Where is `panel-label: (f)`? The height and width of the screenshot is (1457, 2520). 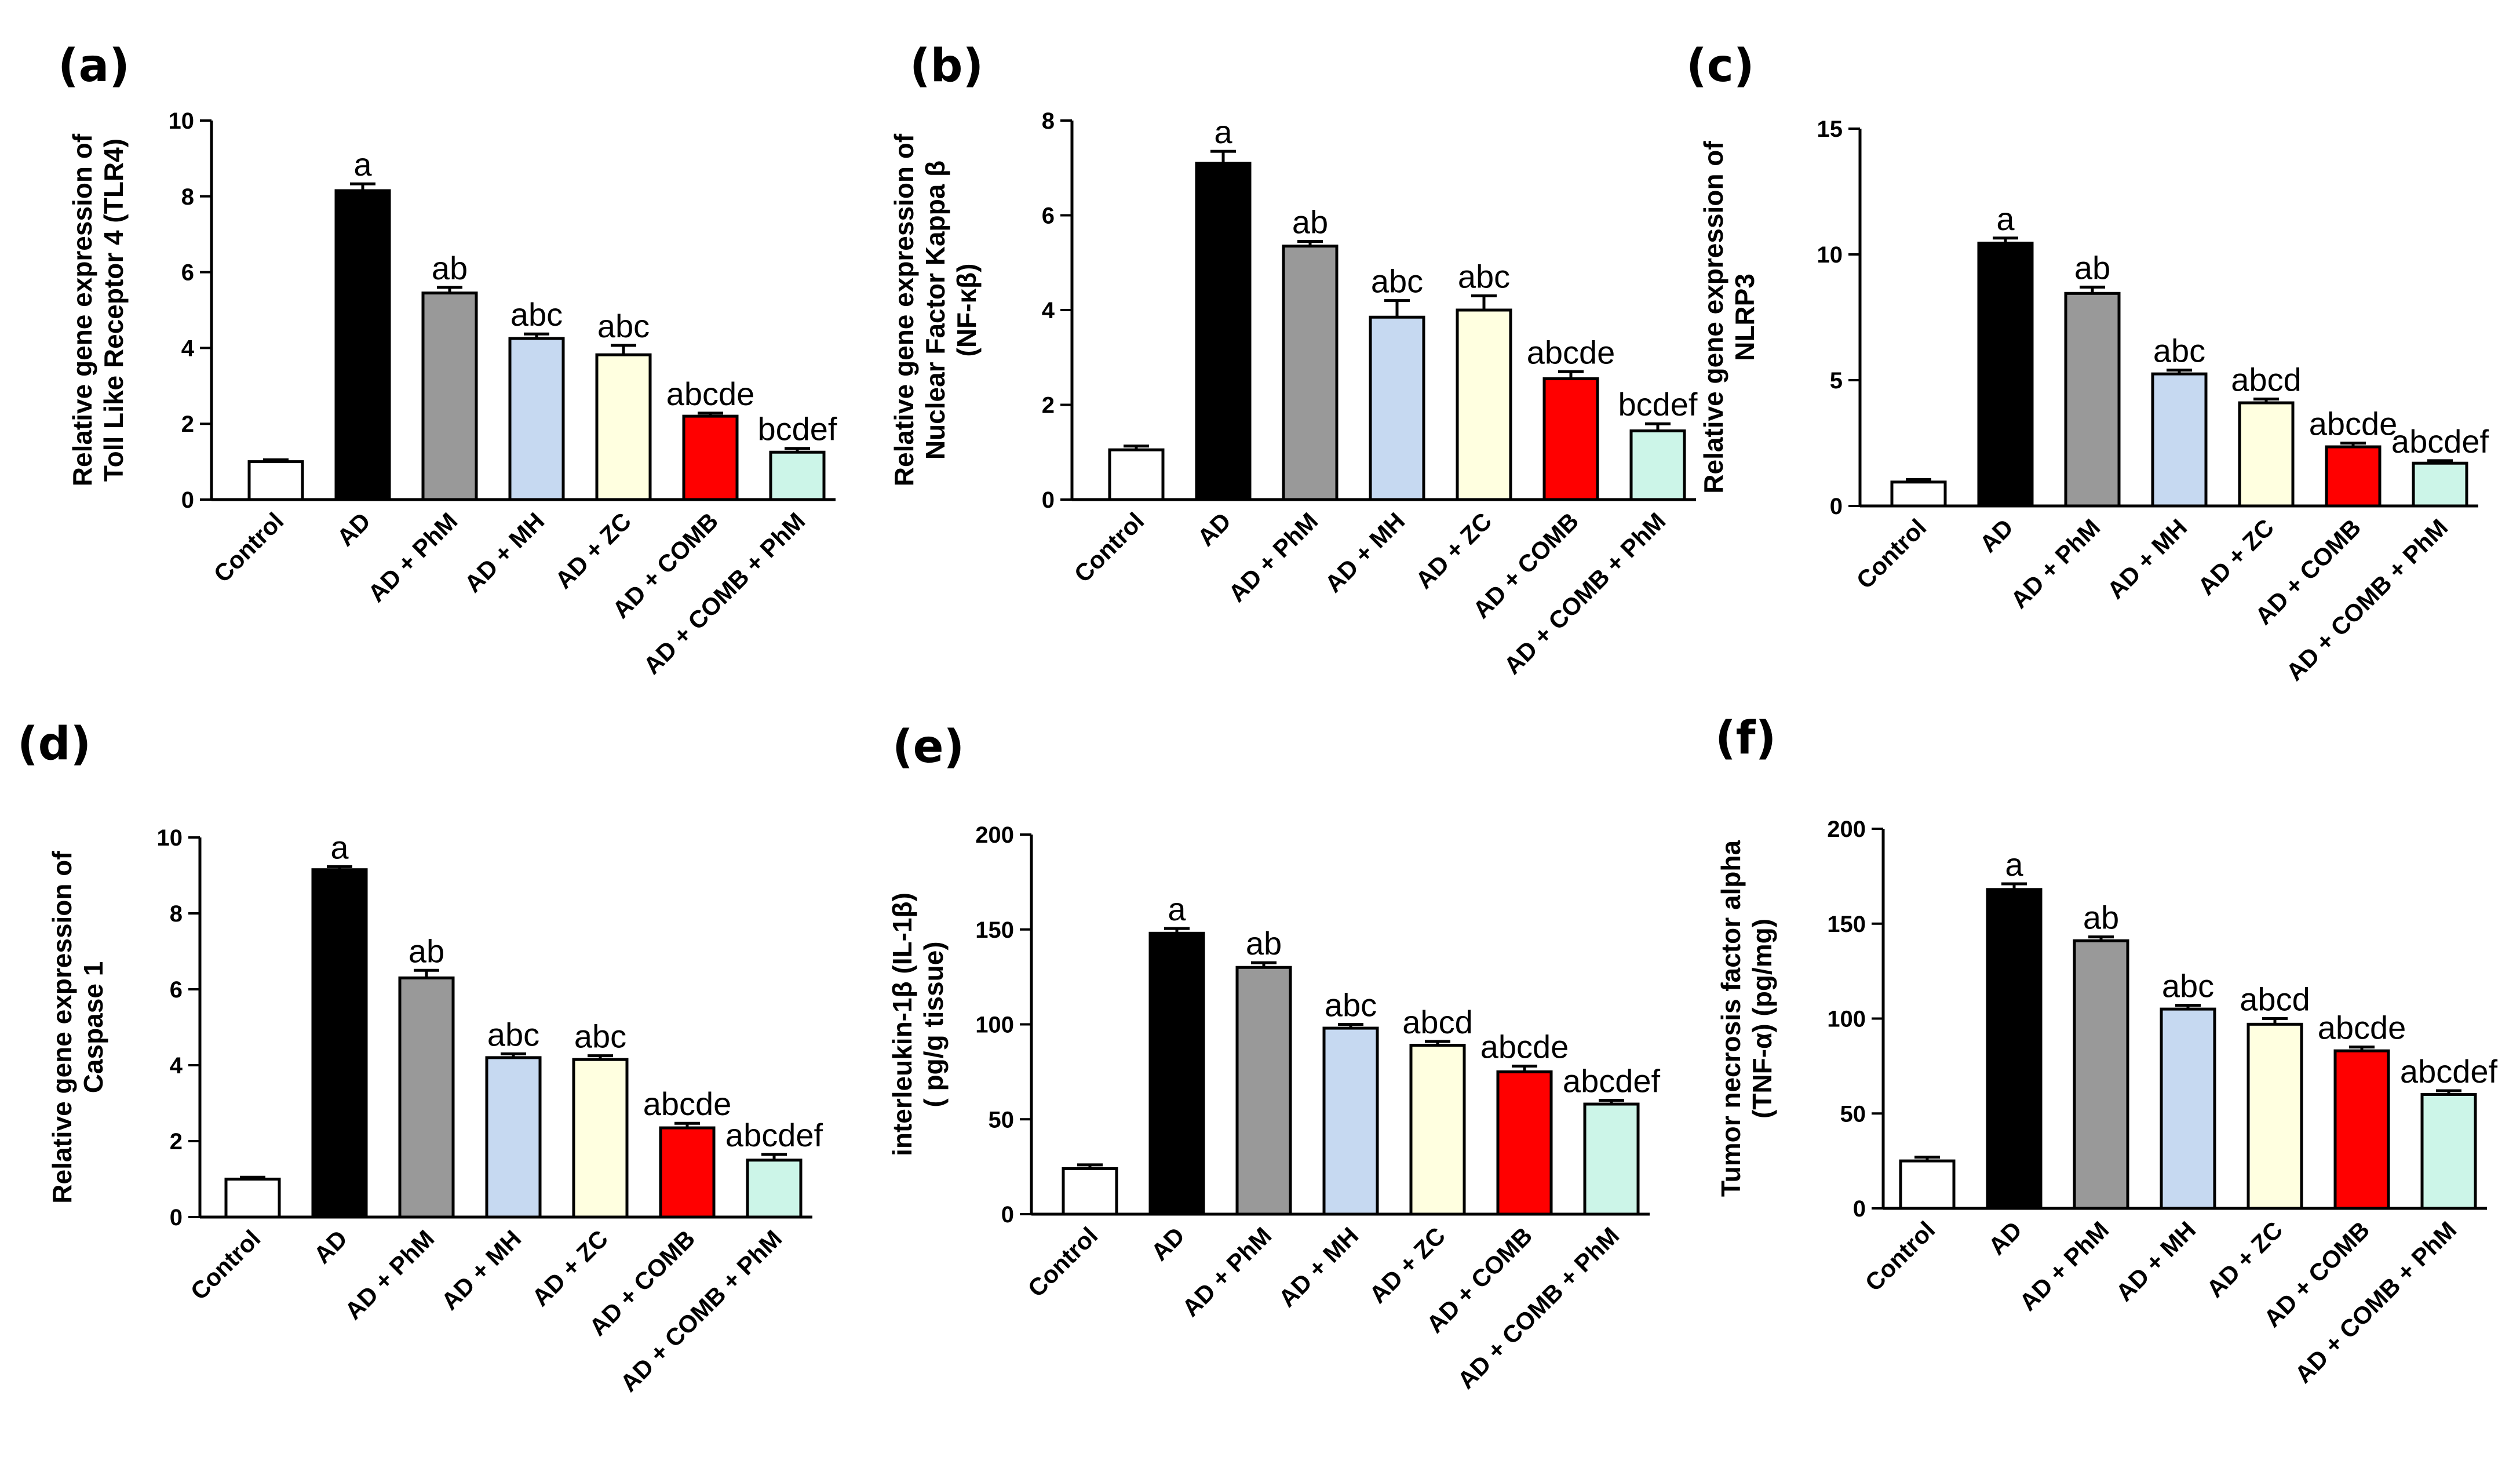
panel-label: (f) is located at coordinates (1745, 738).